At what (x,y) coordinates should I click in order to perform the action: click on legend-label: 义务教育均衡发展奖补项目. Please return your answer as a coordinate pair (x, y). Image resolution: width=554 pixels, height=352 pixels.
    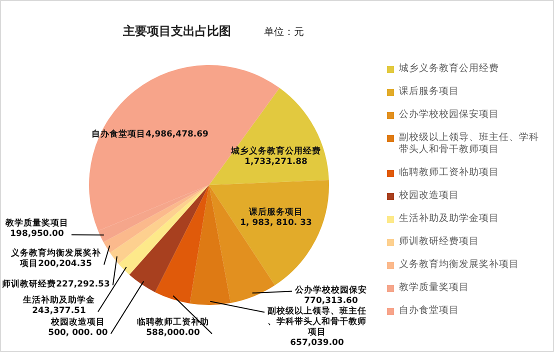
    Looking at the image, I should click on (459, 265).